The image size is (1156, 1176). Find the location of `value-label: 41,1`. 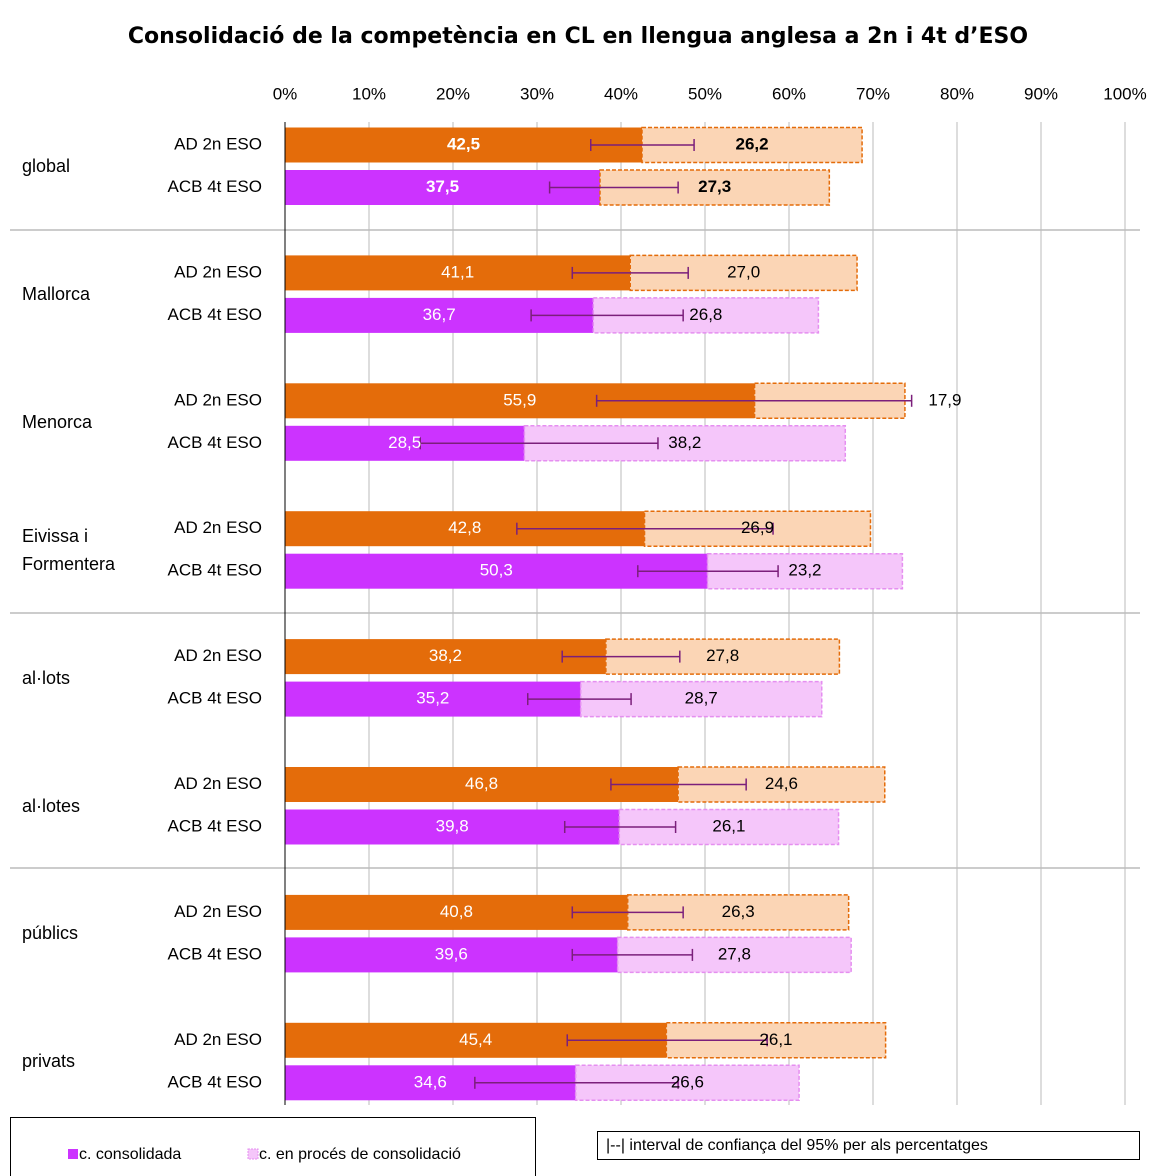

value-label: 41,1 is located at coordinates (457, 271).